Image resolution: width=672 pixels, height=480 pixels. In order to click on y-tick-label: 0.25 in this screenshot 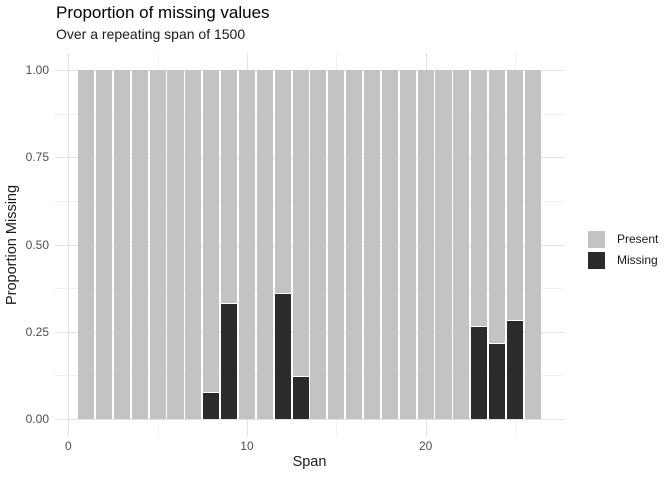, I will do `click(37, 331)`.